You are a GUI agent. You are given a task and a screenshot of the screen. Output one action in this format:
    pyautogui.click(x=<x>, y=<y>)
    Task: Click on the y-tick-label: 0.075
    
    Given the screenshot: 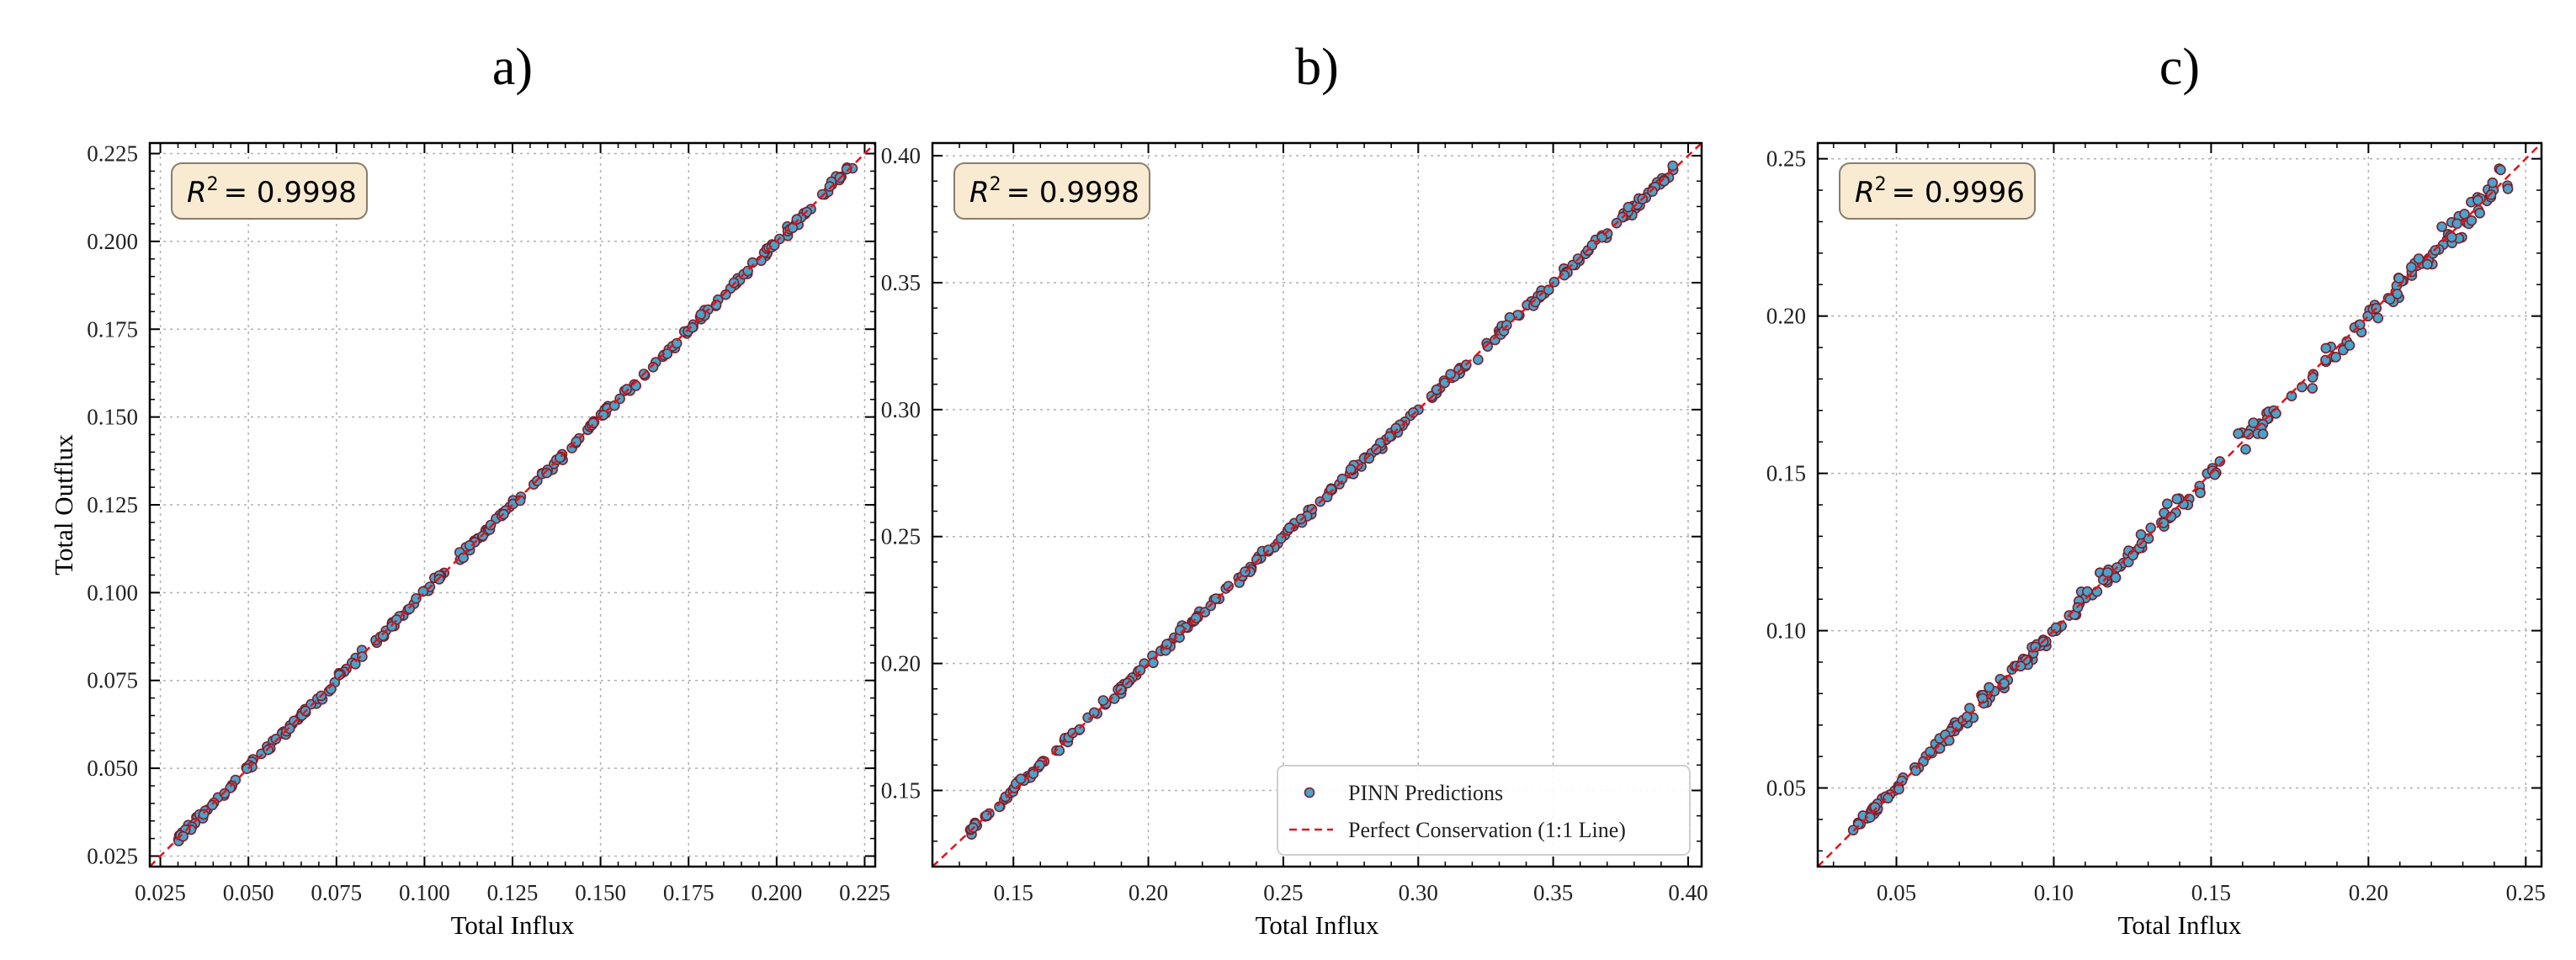 What is the action you would take?
    pyautogui.click(x=113, y=680)
    